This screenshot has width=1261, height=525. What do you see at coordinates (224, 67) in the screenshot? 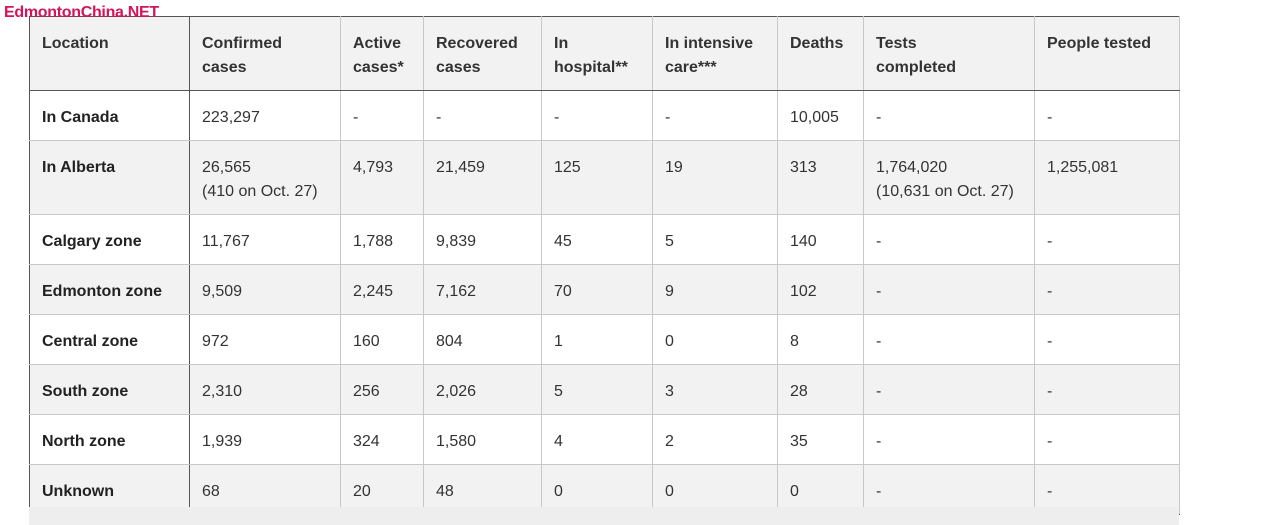
I see `header-confirmed-line2: cases` at bounding box center [224, 67].